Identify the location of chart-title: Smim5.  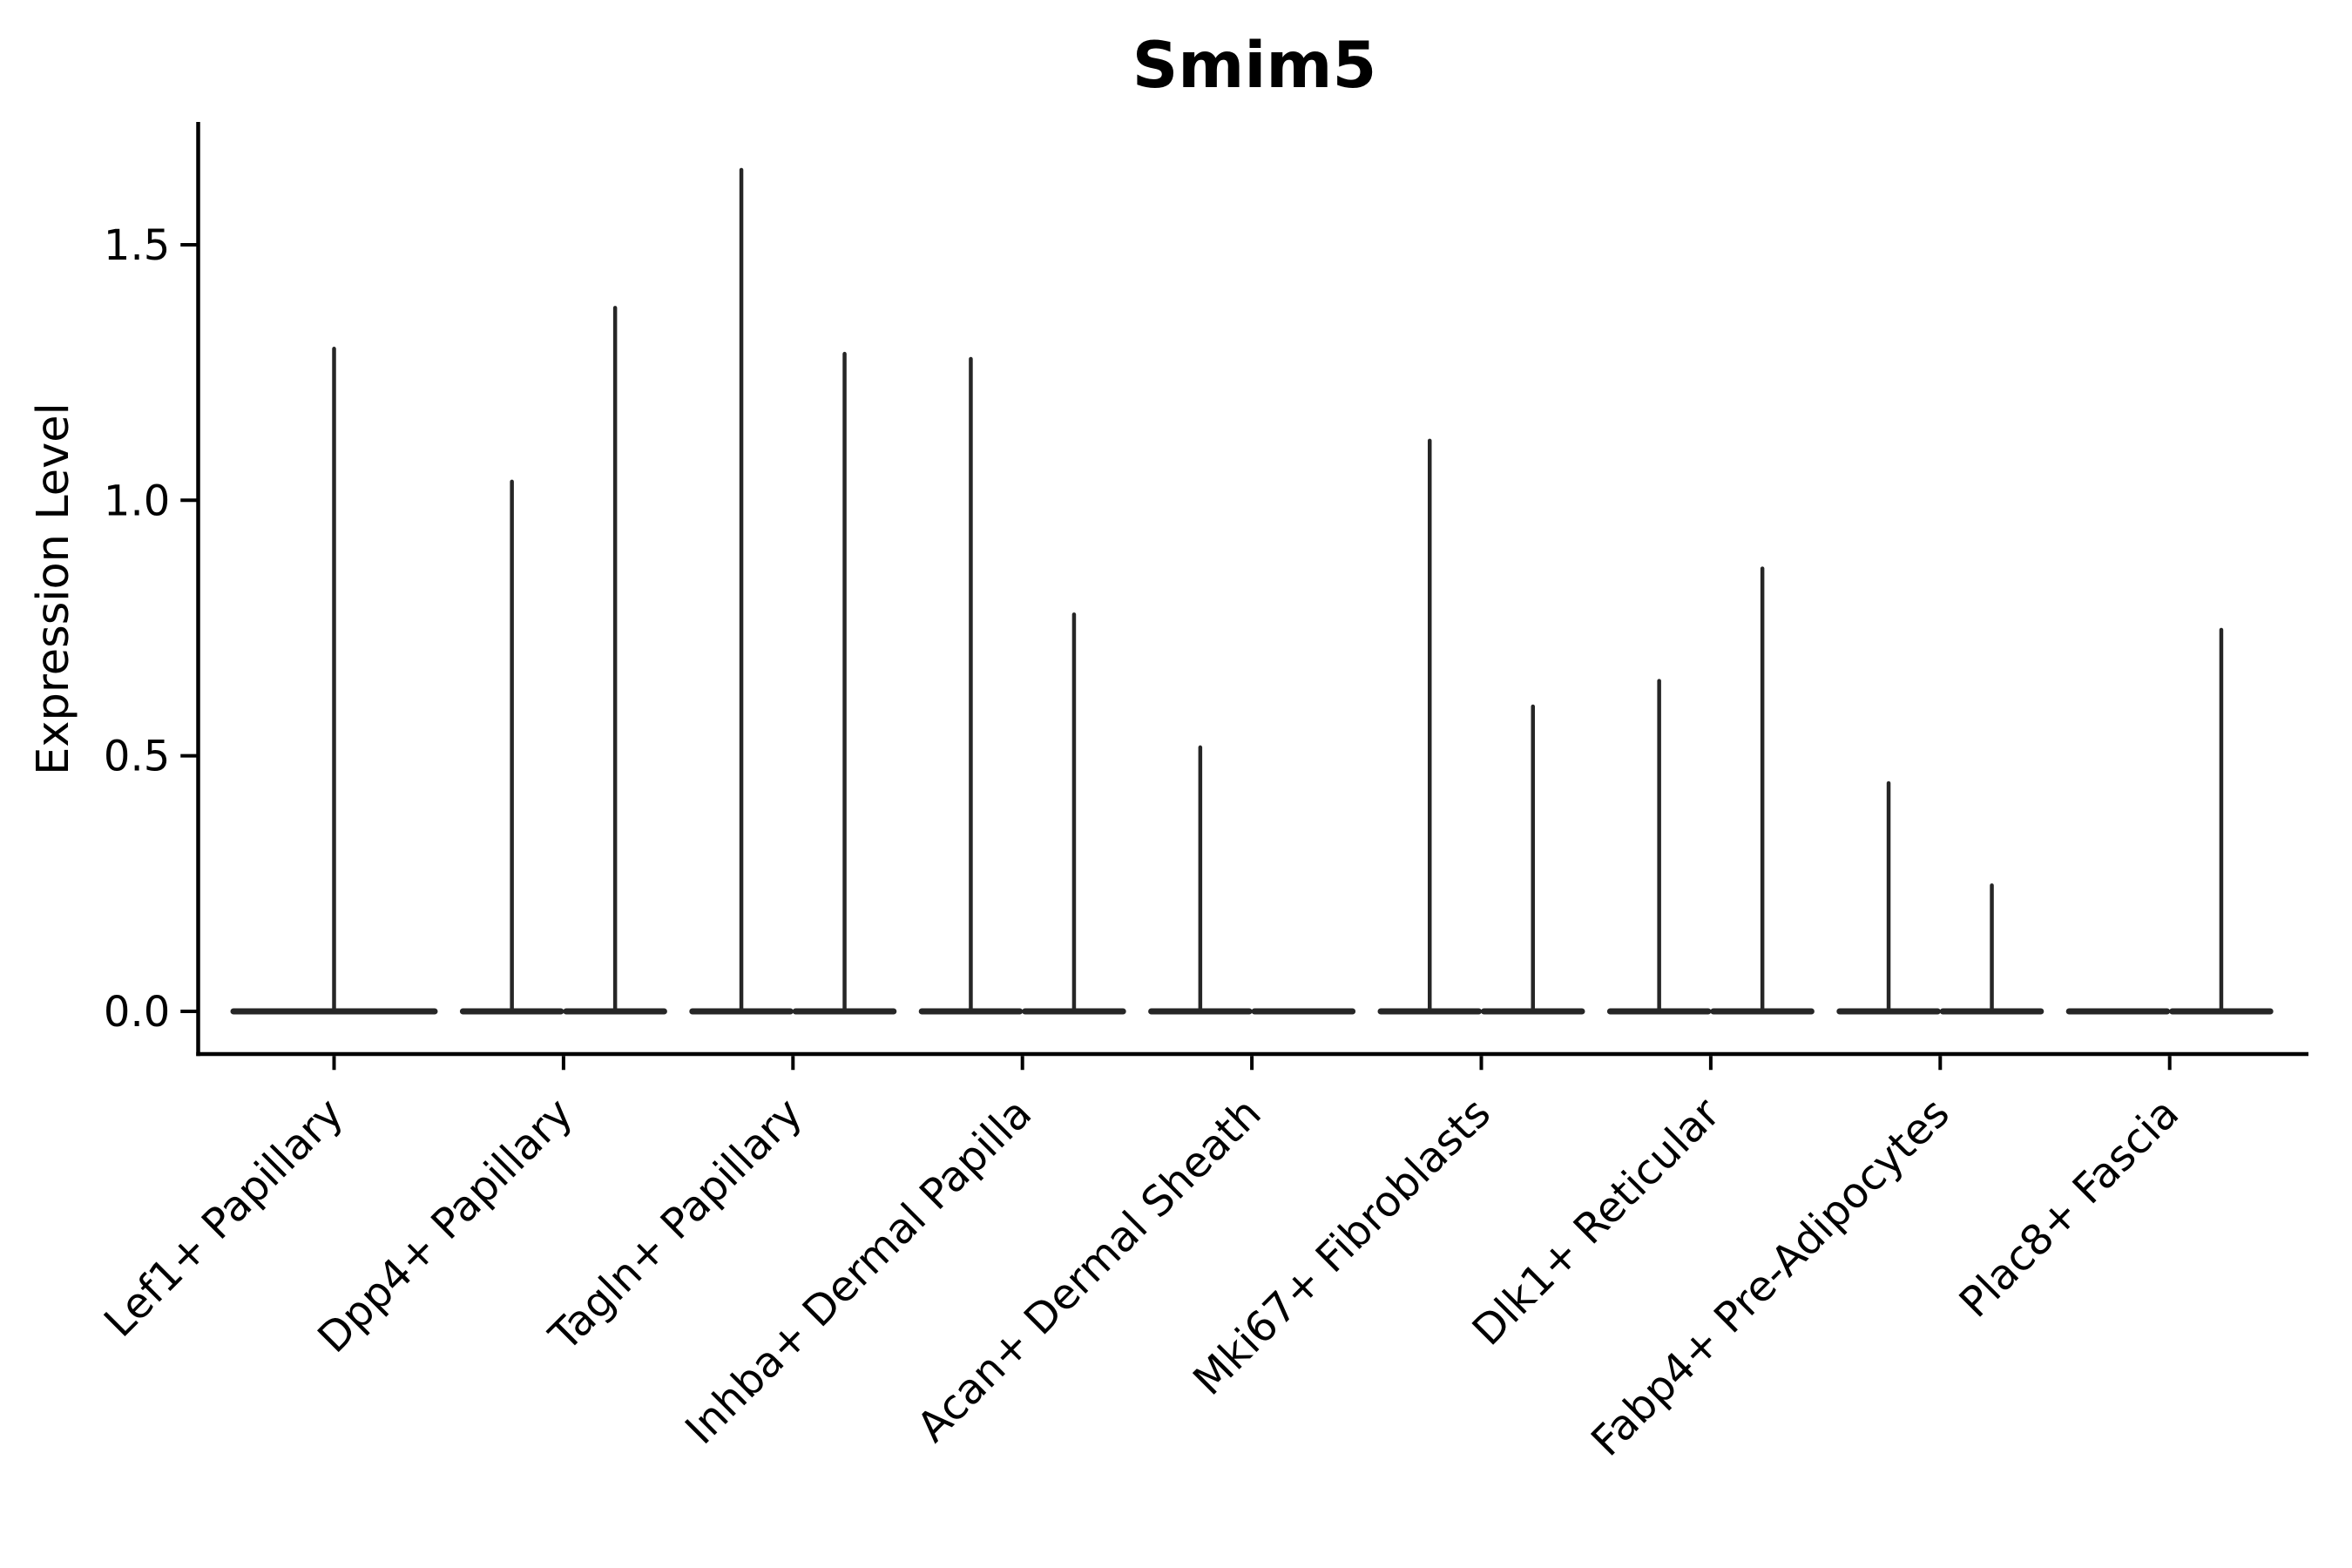
(1254, 66).